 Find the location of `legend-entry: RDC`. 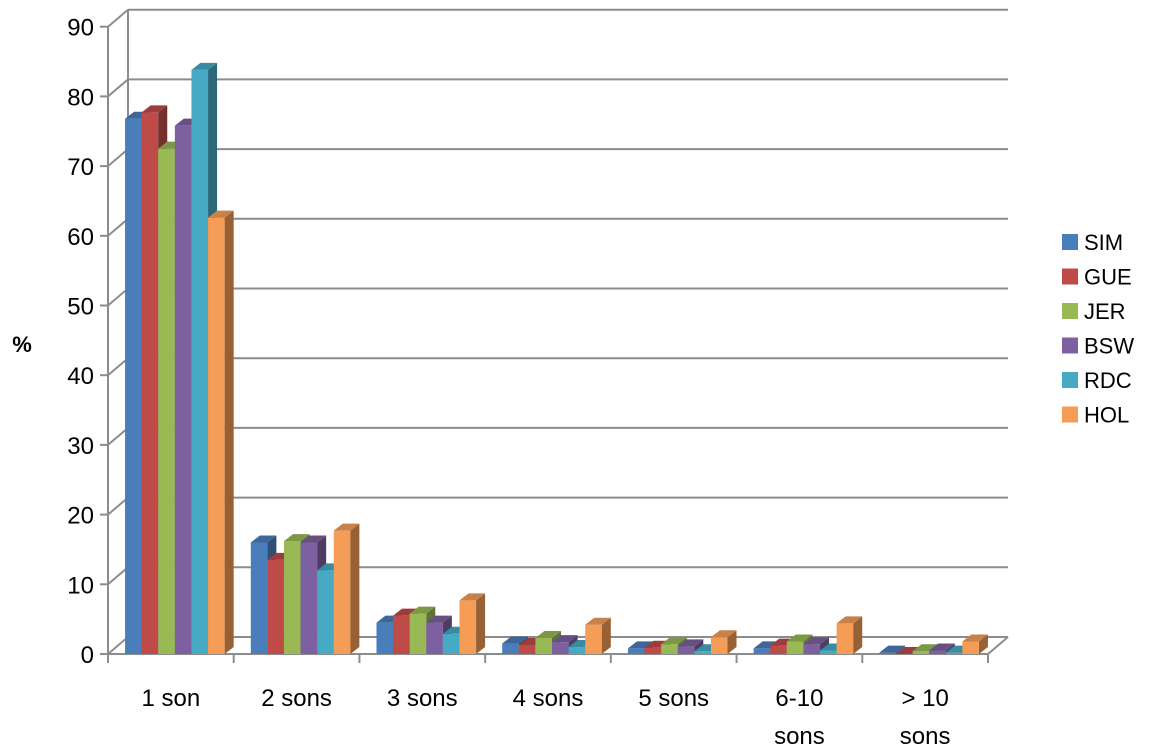

legend-entry: RDC is located at coordinates (1097, 380).